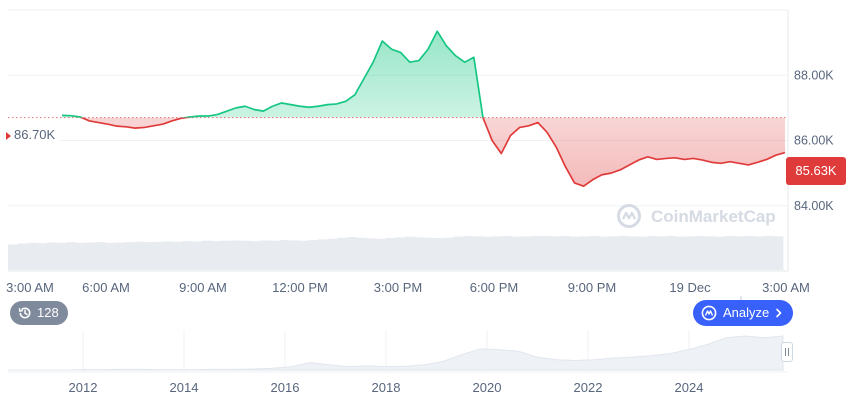 This screenshot has width=860, height=401. What do you see at coordinates (713, 216) in the screenshot?
I see `watermark-brand-text: CoinMarketCap` at bounding box center [713, 216].